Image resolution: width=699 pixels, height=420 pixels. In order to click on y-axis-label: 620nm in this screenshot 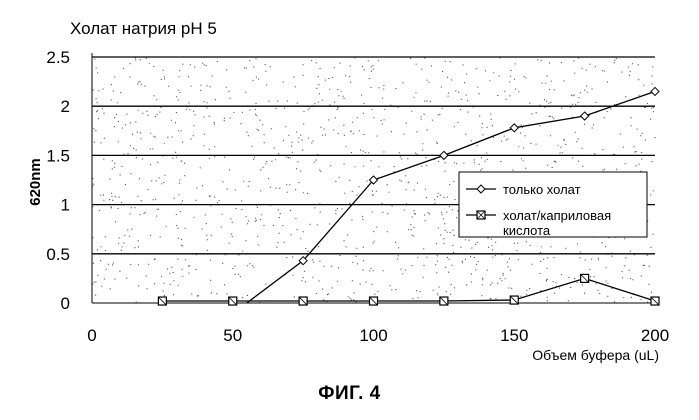, I will do `click(35, 182)`.